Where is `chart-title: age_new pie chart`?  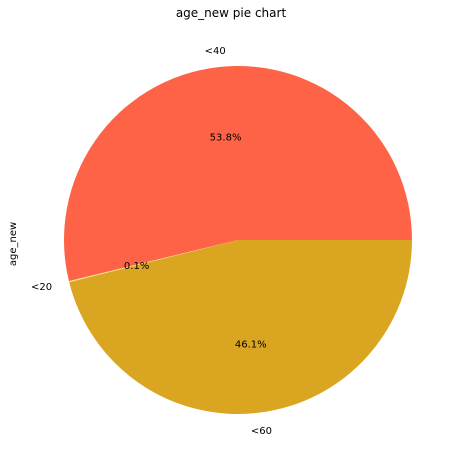
chart-title: age_new pie chart is located at coordinates (231, 13).